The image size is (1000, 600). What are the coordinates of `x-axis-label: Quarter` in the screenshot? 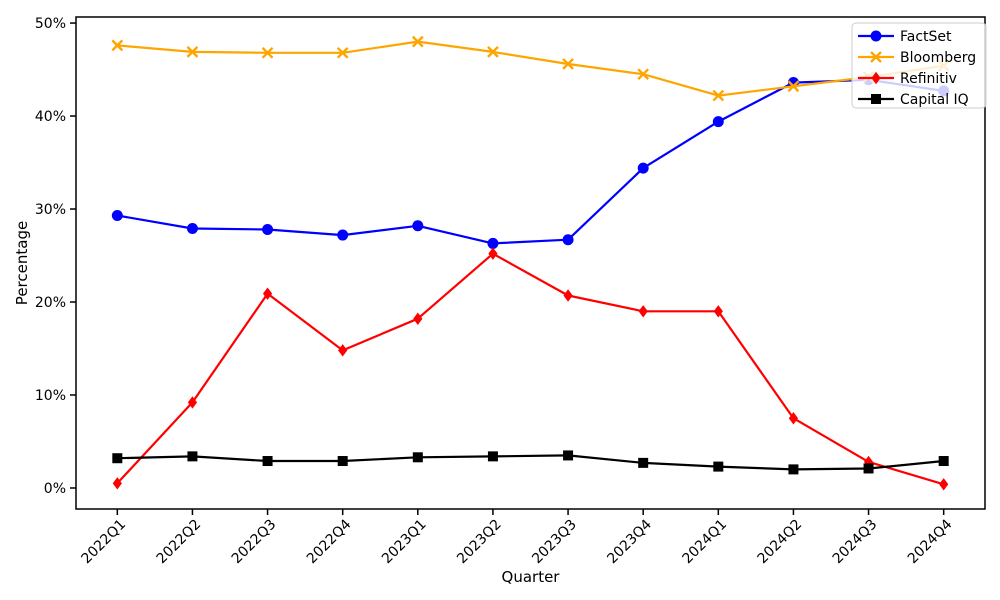 It's located at (531, 577).